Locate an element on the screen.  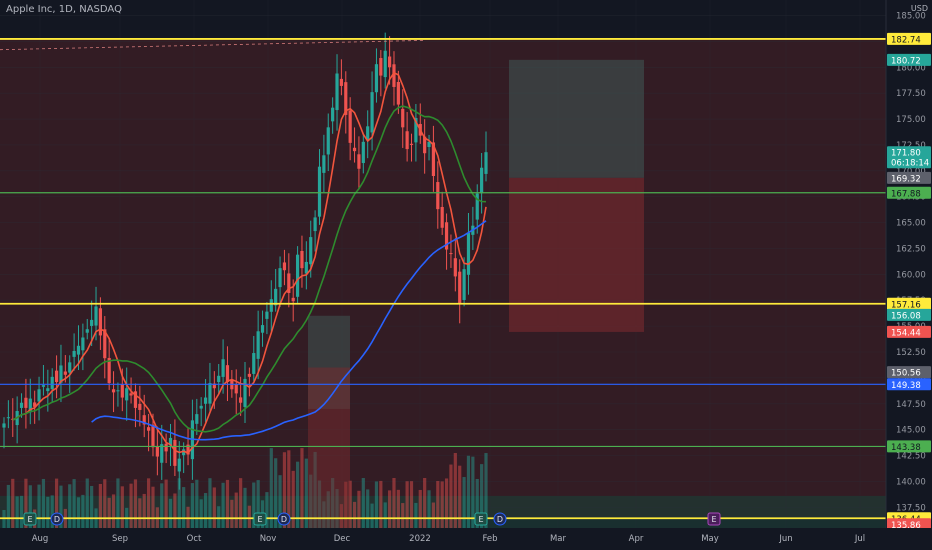
y-tick-label: 177.50 is located at coordinates (911, 94).